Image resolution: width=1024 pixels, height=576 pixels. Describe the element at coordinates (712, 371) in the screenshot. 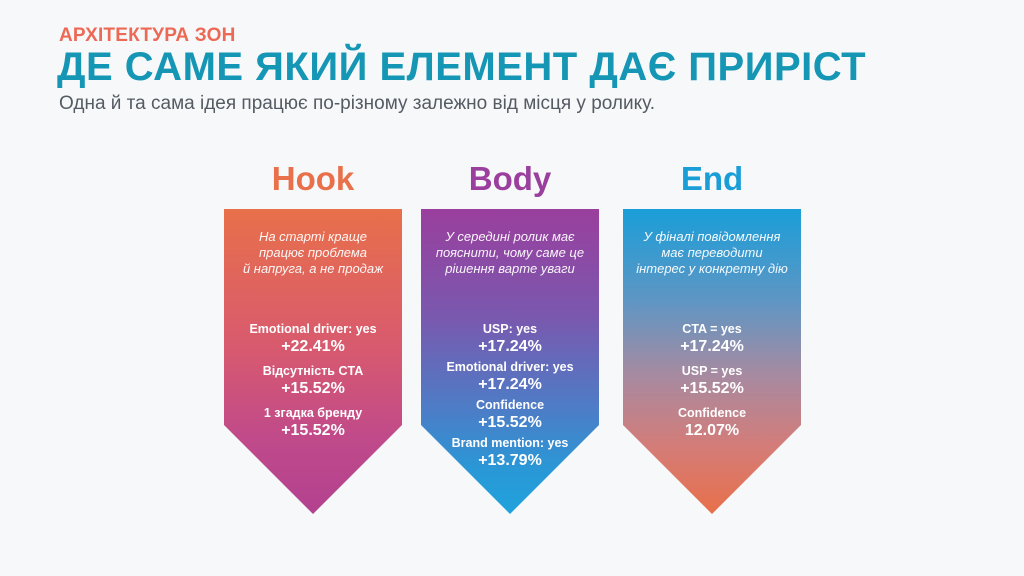

I see `metric-label: USP = yes` at that location.